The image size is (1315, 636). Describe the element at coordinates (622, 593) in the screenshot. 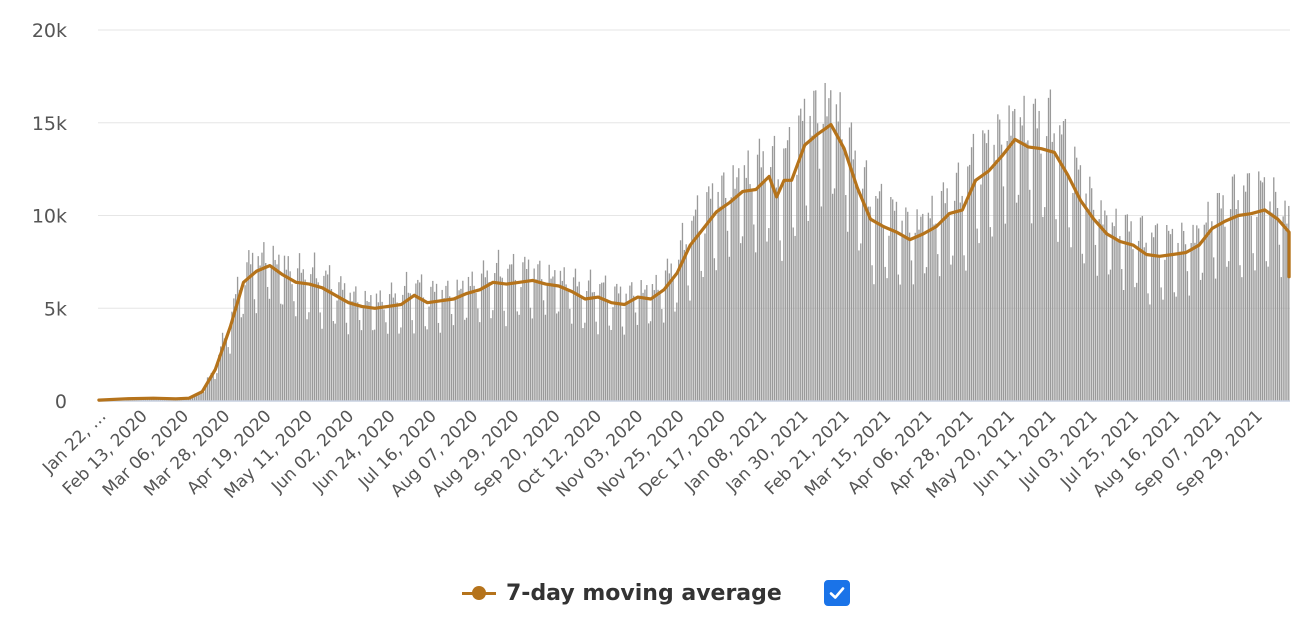

I see `legend-item-moving-average: 7-day moving average` at that location.